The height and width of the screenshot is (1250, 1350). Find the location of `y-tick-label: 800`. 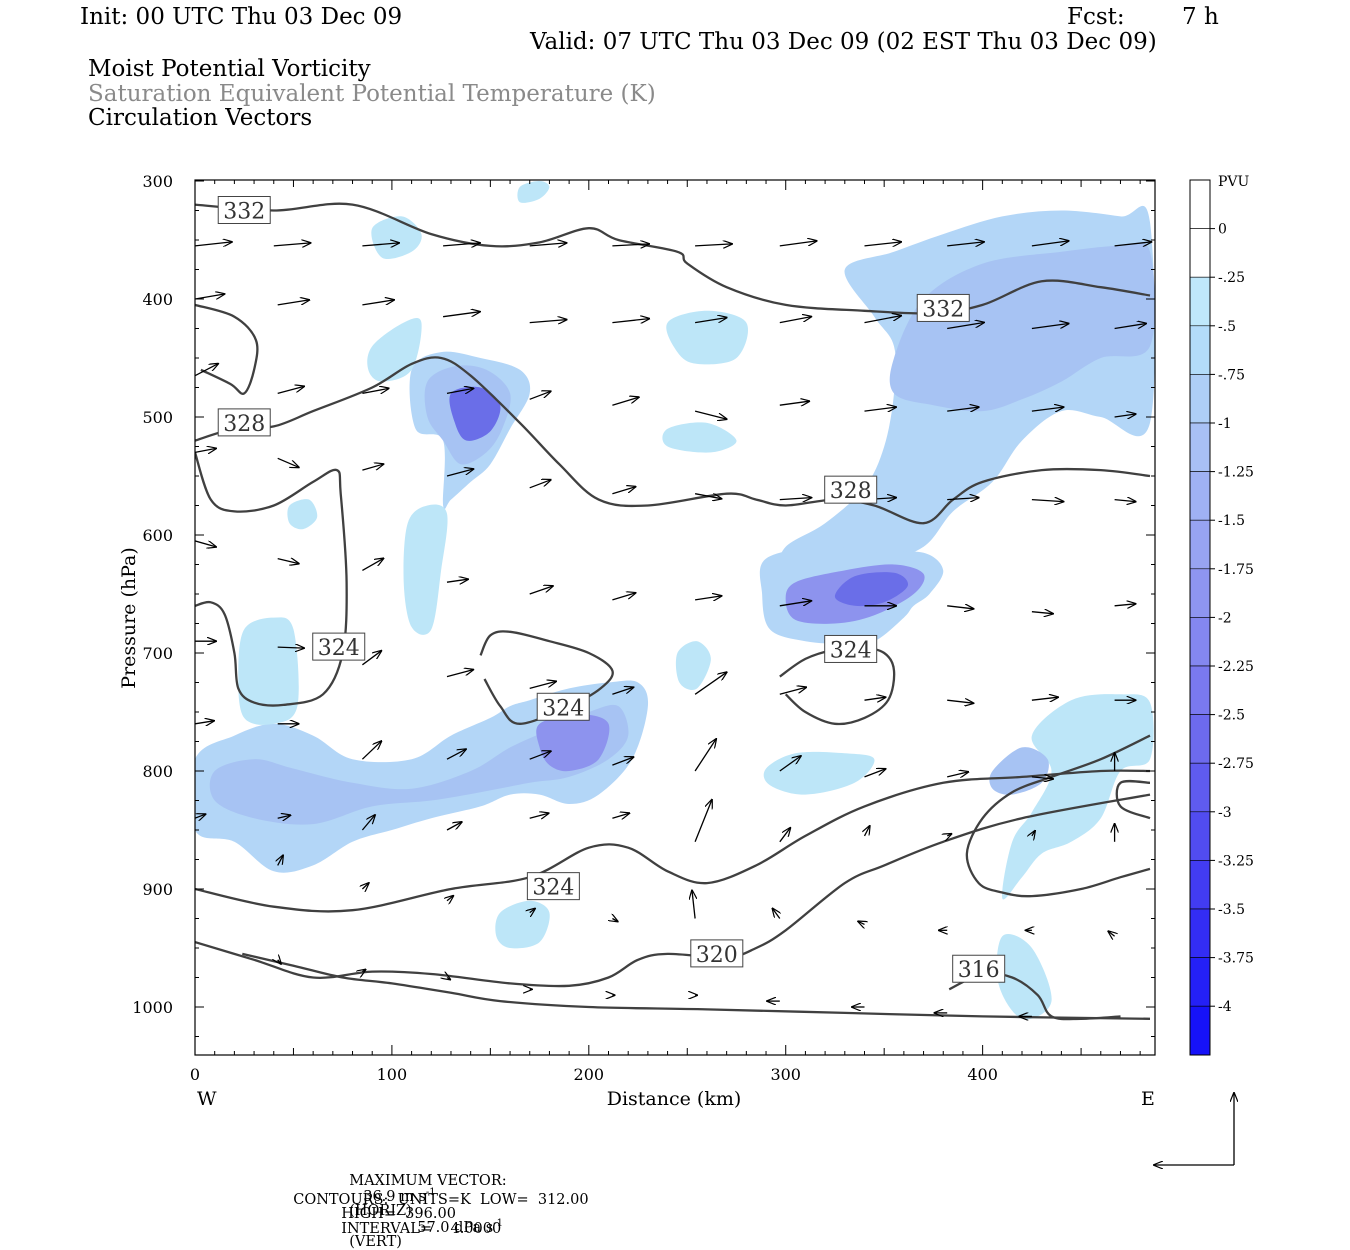

y-tick-label: 800 is located at coordinates (157, 771).